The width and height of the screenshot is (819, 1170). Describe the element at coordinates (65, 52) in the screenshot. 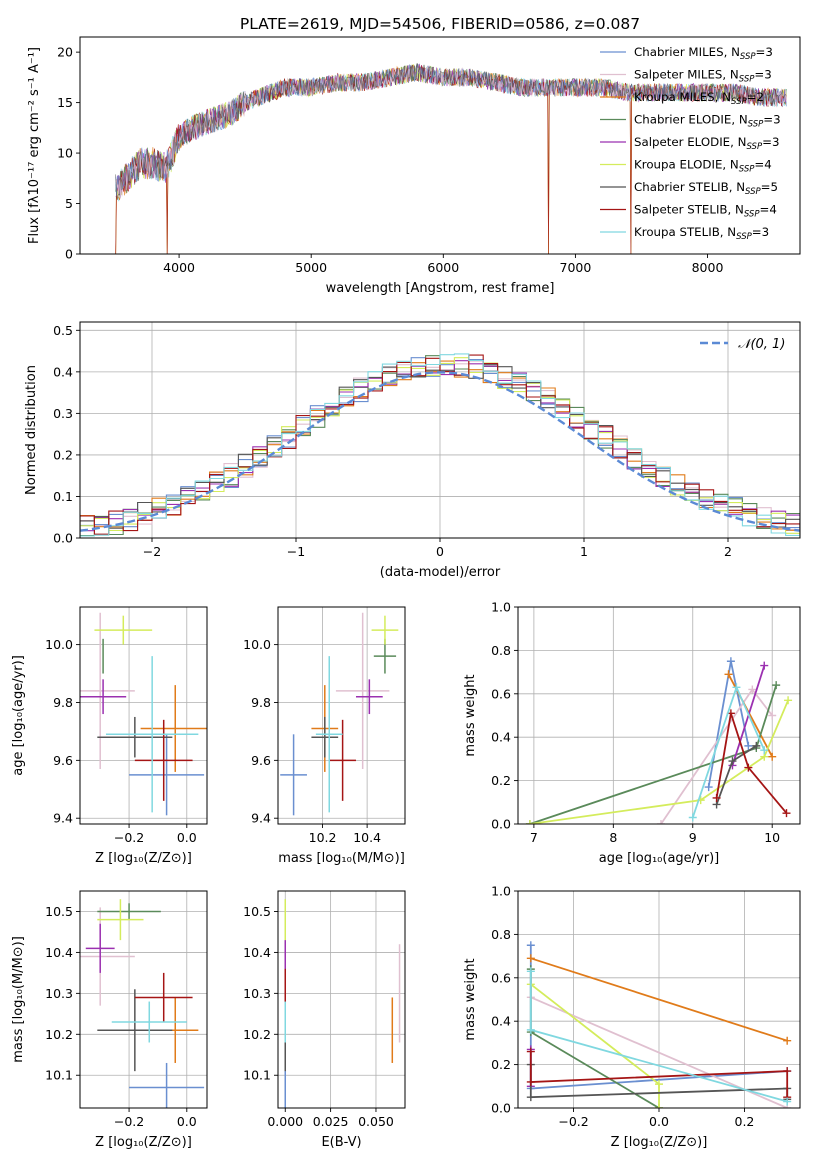

I see `y-tick-label: 20` at that location.